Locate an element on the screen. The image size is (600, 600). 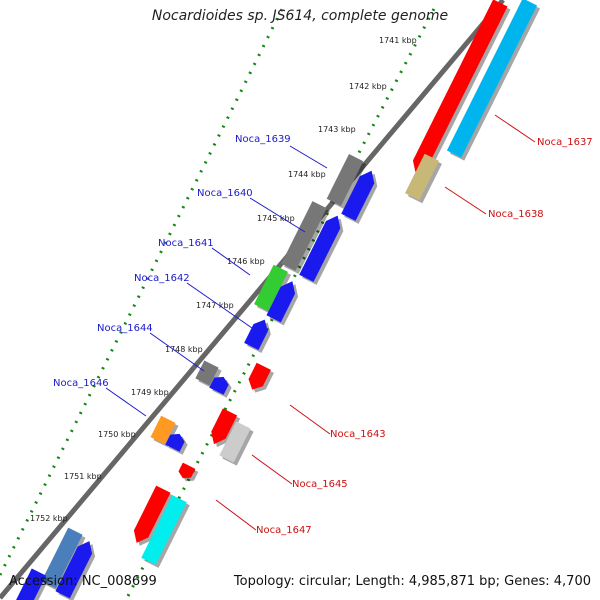
gene-label: Noca_1642 is located at coordinates (162, 278).